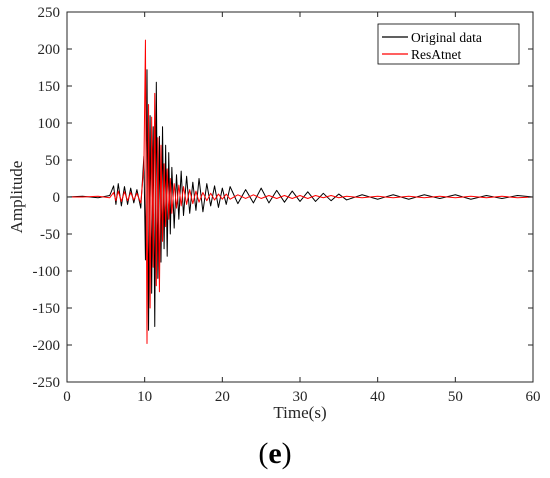 This screenshot has width=550, height=478. What do you see at coordinates (286, 453) in the screenshot?
I see `panel-label-close: )` at bounding box center [286, 453].